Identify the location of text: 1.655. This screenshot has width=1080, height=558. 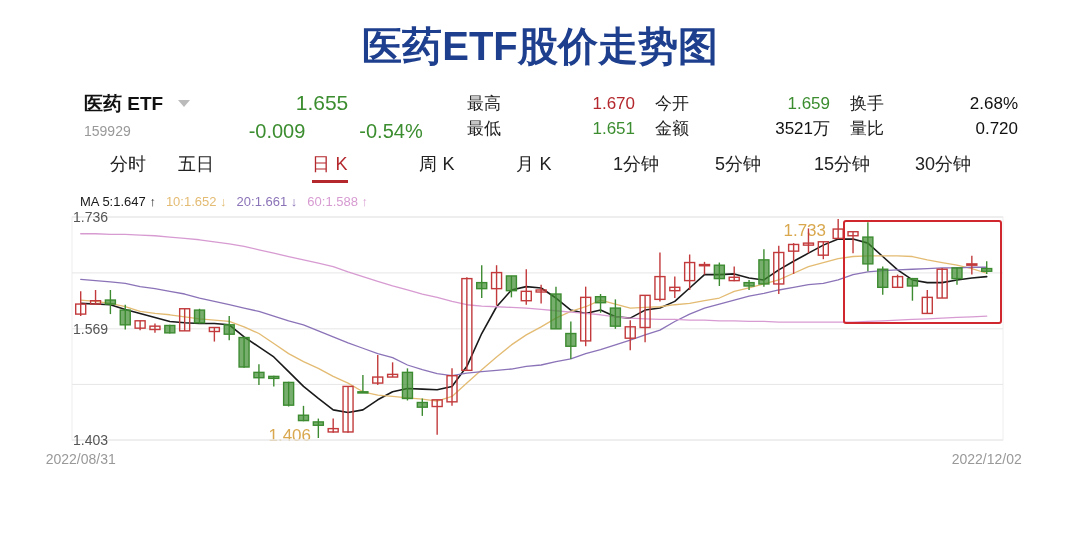
(322, 102).